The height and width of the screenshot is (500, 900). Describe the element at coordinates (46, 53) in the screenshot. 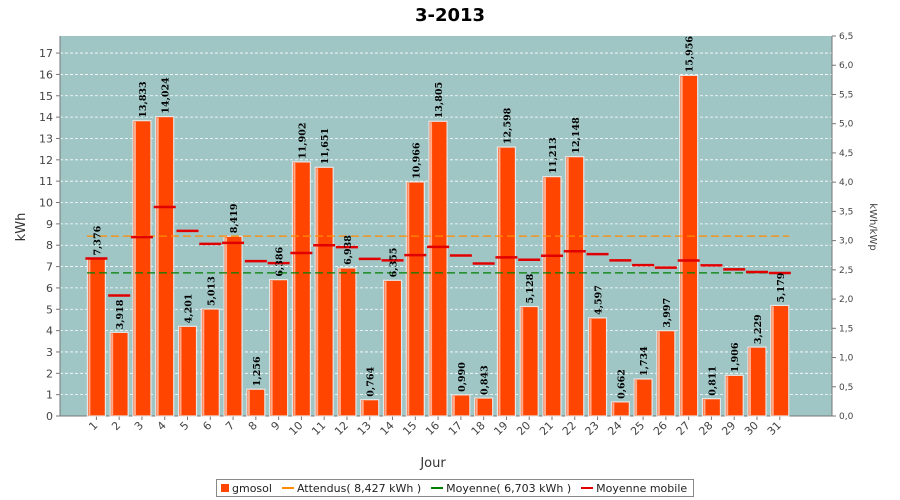

I see `y-tick-label: 17` at that location.